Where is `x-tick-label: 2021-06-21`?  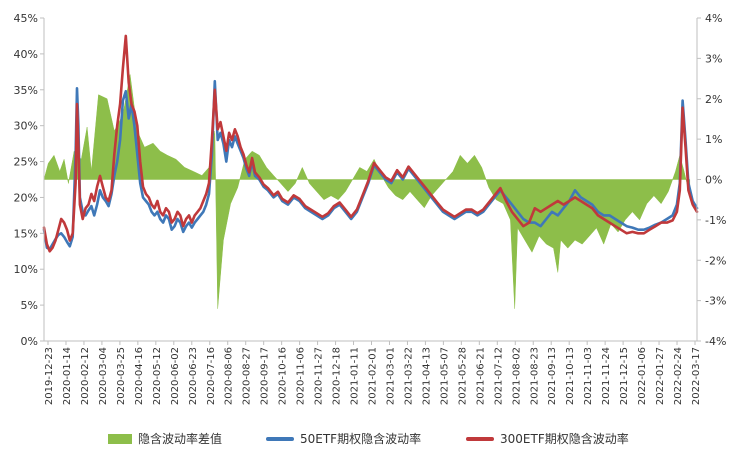 x-tick-label: 2021-06-21 is located at coordinates (480, 376).